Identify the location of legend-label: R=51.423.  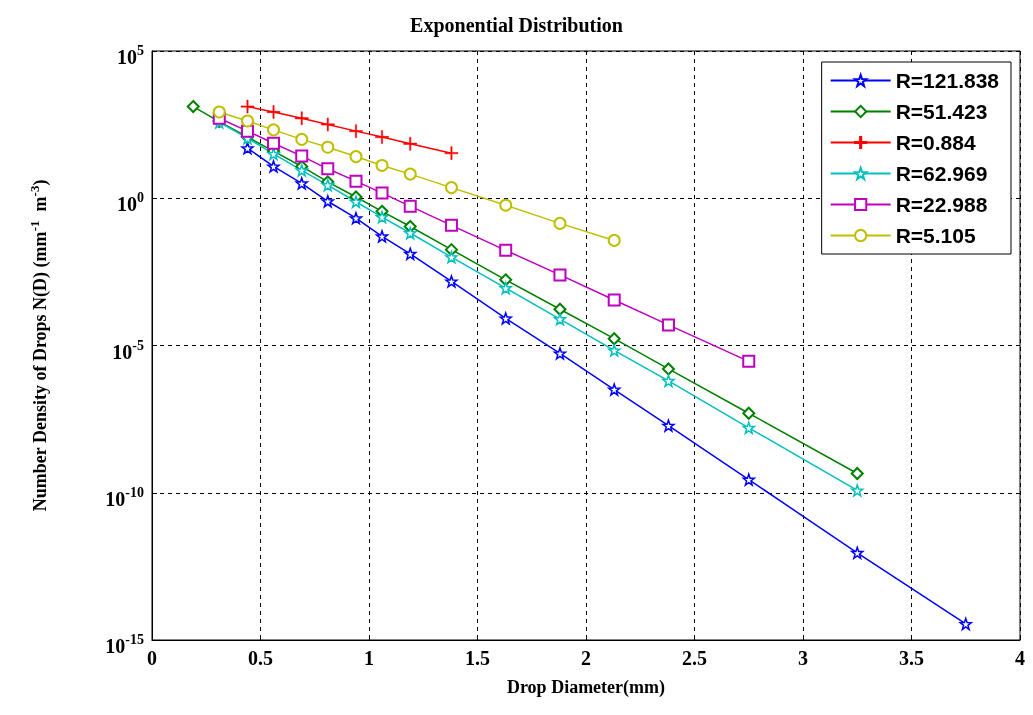
(941, 111).